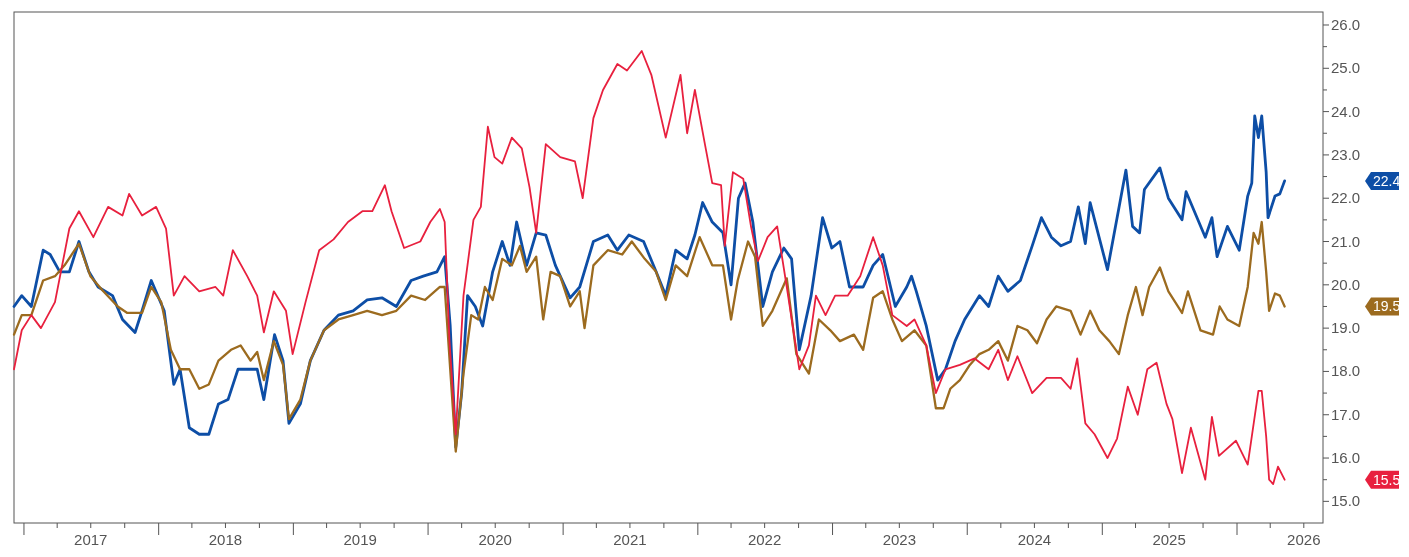 The image size is (1409, 557). I want to click on x-tick-label: 2022, so click(764, 539).